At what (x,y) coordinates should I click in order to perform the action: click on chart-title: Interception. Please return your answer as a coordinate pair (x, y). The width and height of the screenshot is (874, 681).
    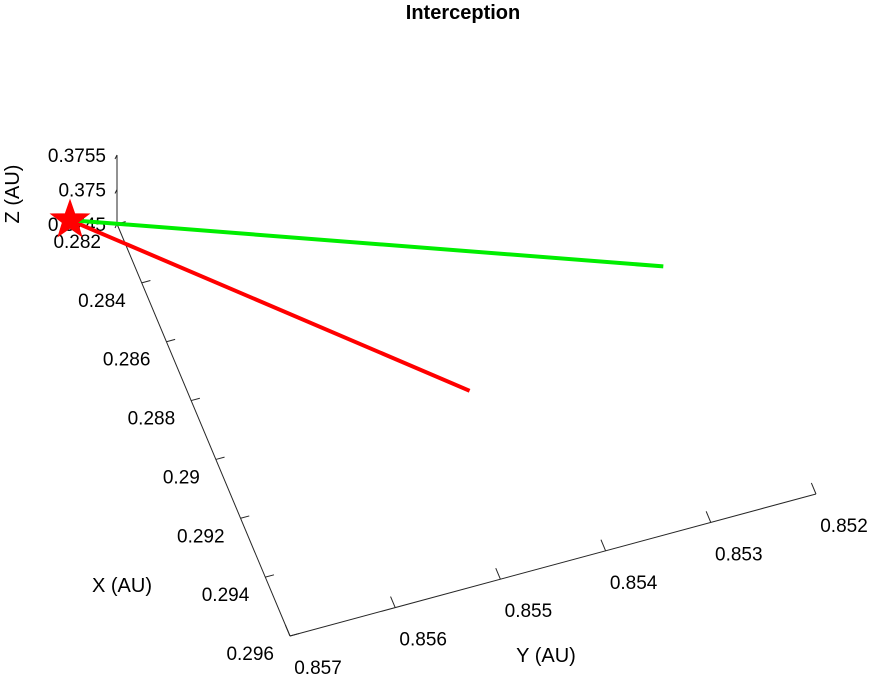
    Looking at the image, I should click on (463, 13).